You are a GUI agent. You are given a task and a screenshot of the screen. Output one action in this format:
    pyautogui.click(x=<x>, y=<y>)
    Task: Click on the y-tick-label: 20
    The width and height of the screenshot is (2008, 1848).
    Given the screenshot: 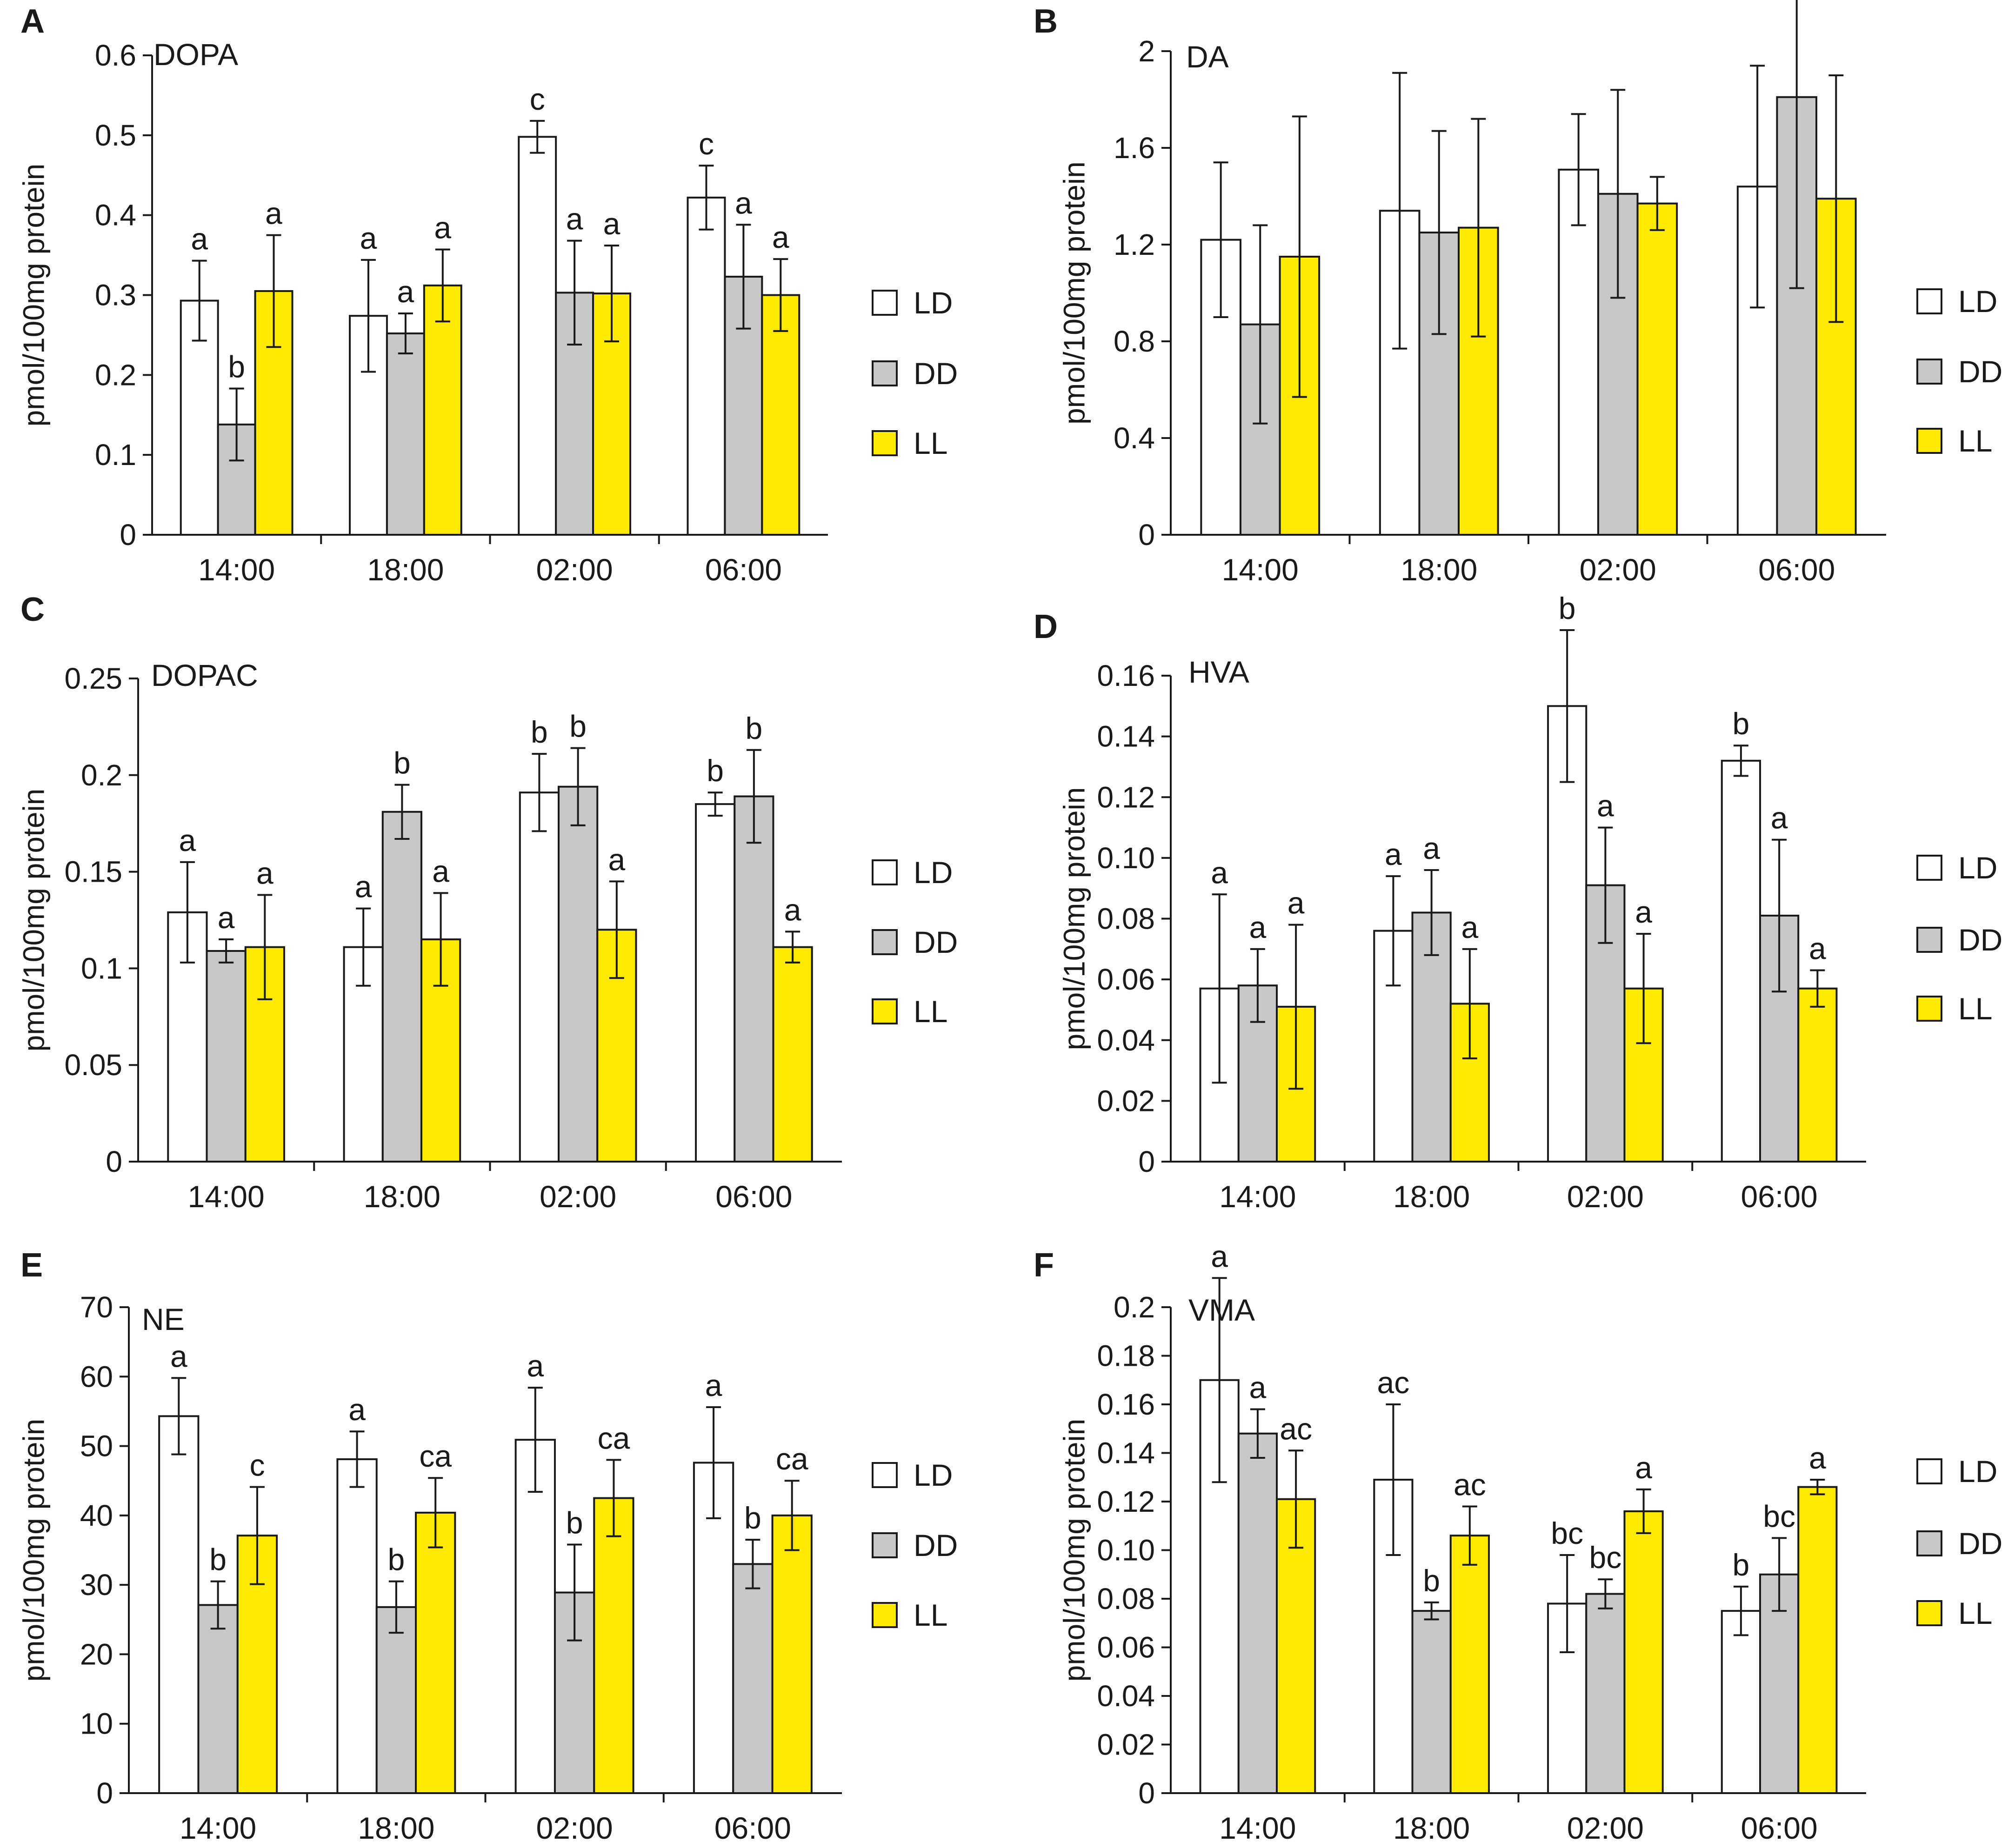 What is the action you would take?
    pyautogui.click(x=97, y=1654)
    